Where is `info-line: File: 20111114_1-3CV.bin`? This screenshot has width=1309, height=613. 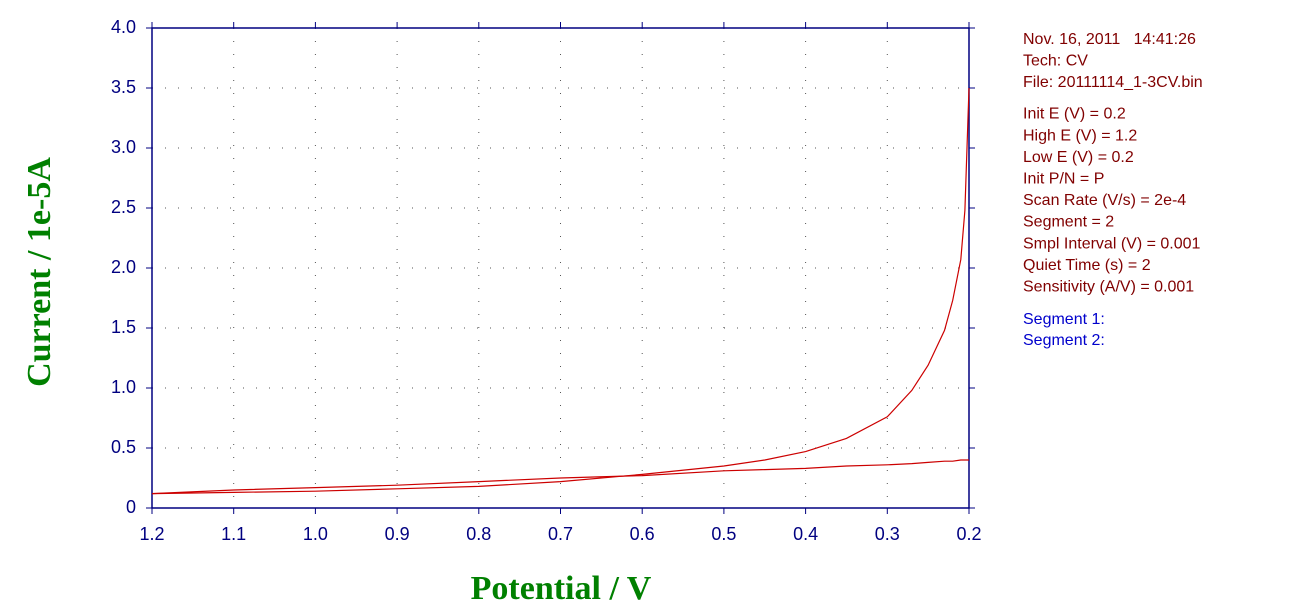
info-line: File: 20111114_1-3CV.bin is located at coordinates (1113, 82).